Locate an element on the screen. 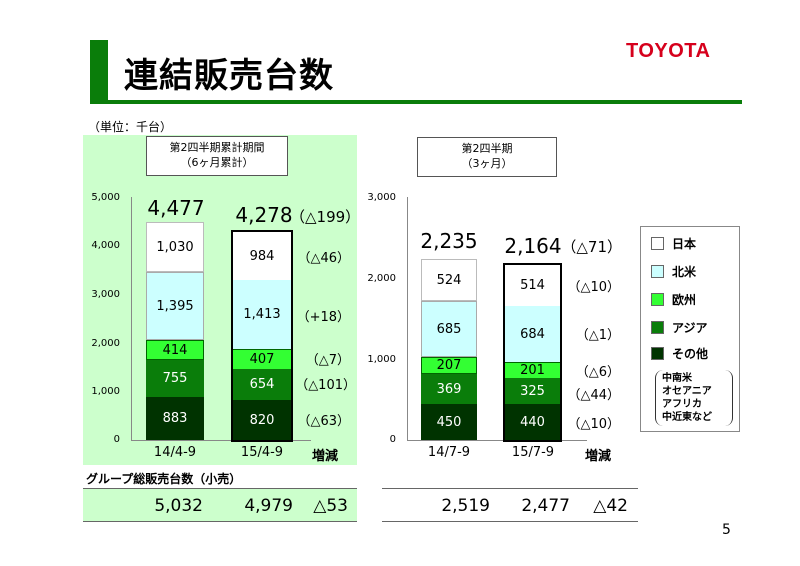 The image size is (800, 566). bar-total: 2,235 is located at coordinates (449, 241).